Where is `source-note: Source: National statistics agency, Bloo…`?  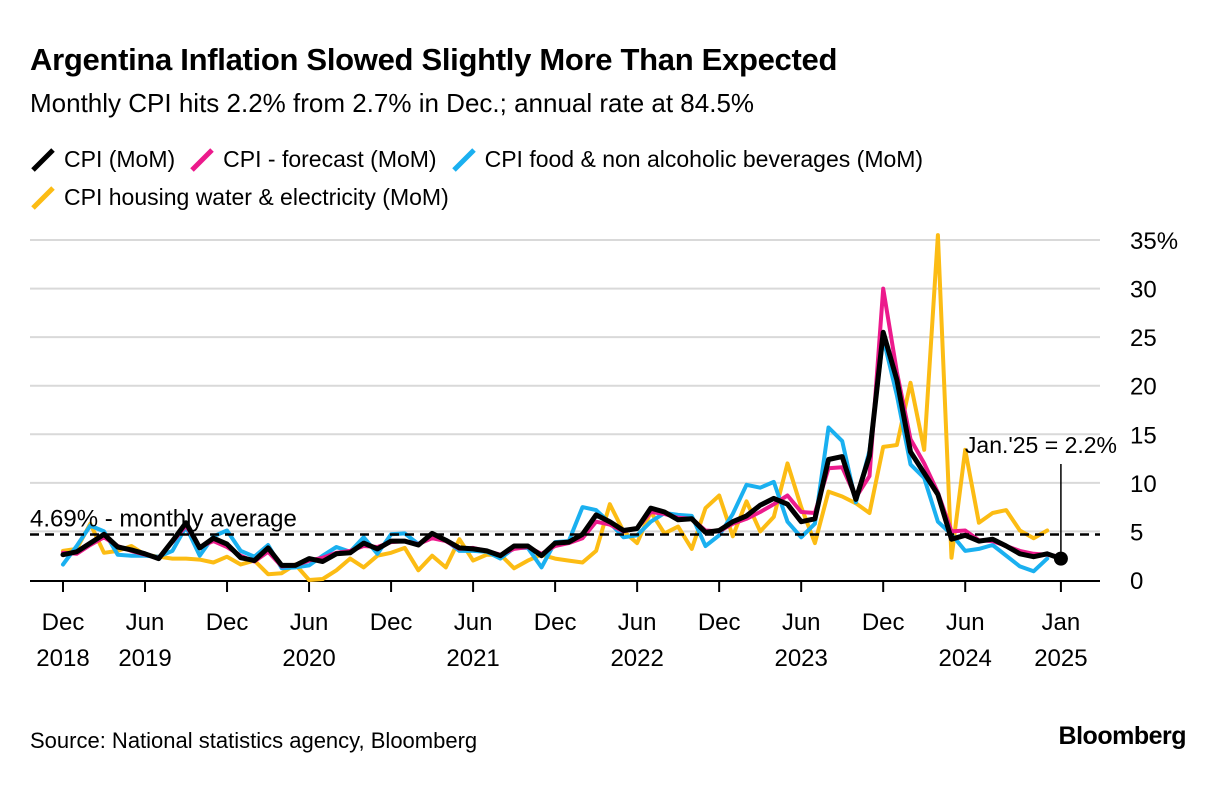
source-note: Source: National statistics agency, Bloo… is located at coordinates (254, 740).